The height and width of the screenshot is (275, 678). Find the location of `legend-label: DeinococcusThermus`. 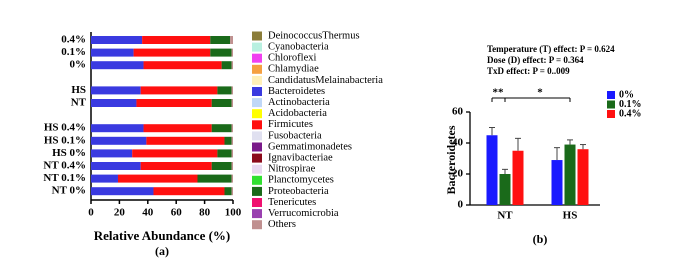

legend-label: DeinococcusThermus is located at coordinates (314, 35).